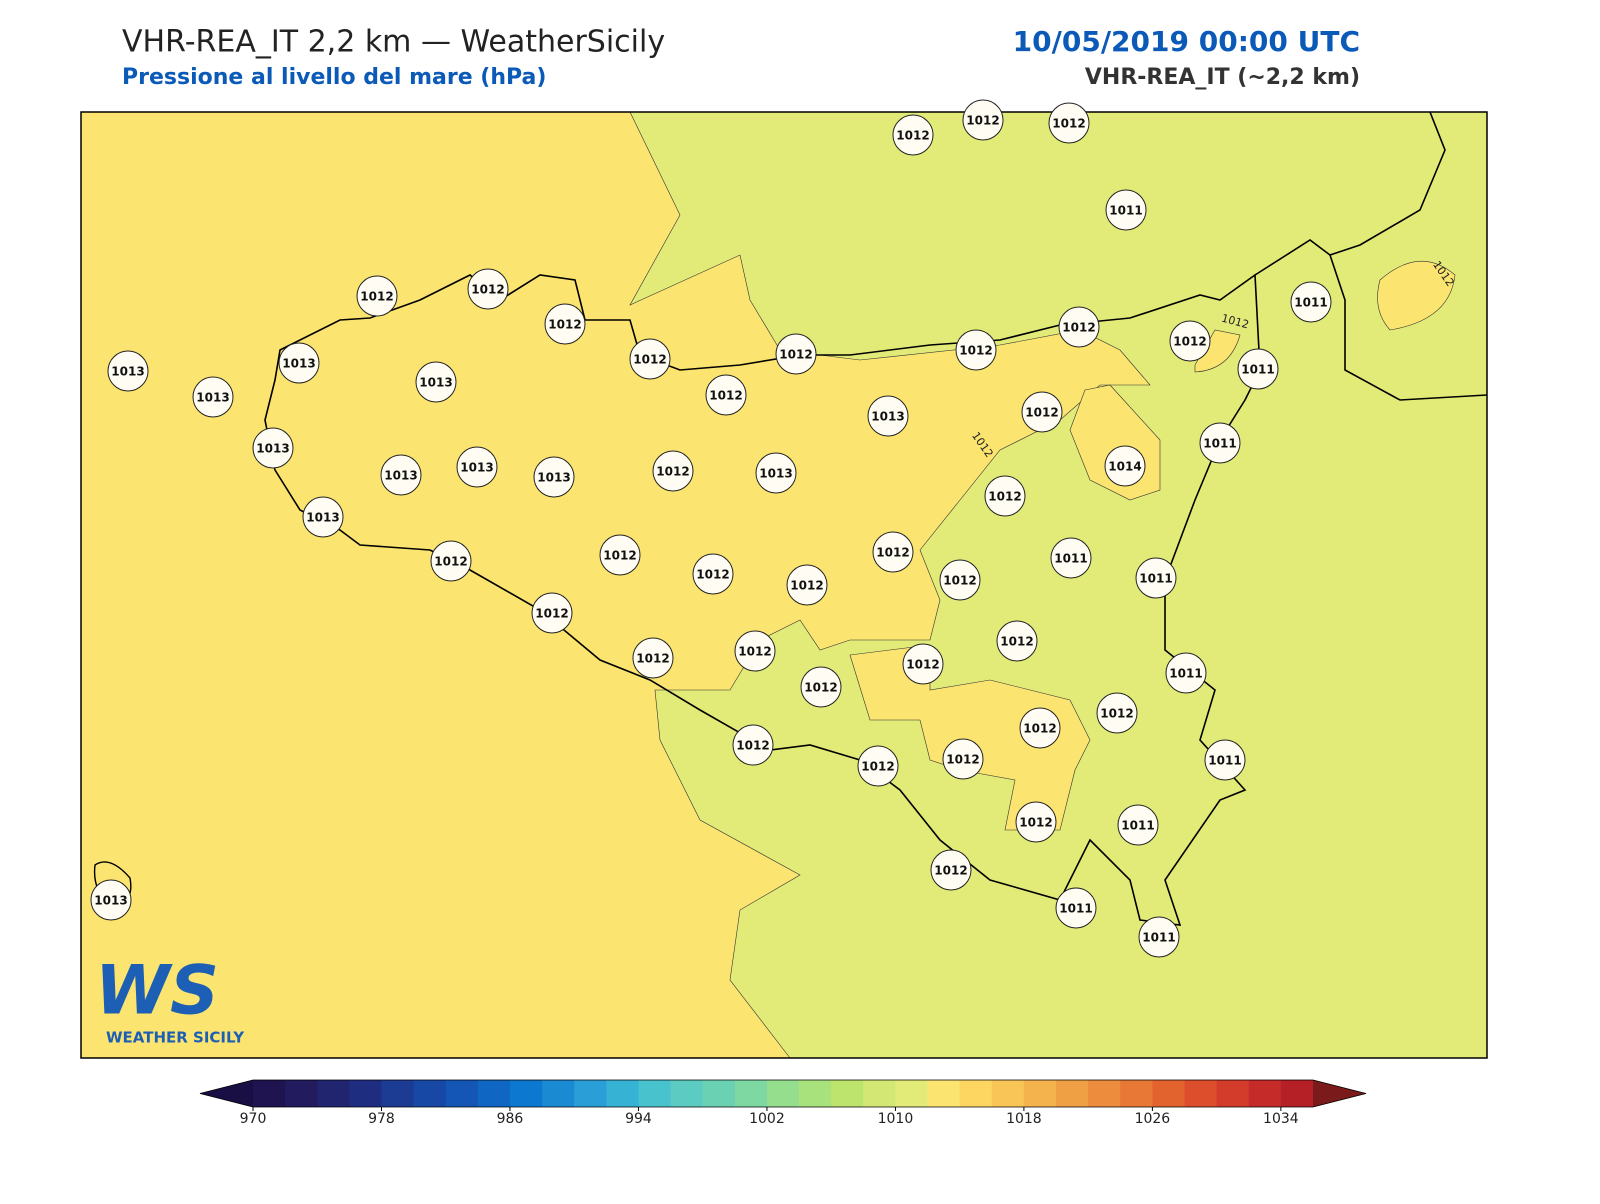  What do you see at coordinates (1339, 1093) in the screenshot?
I see `colorbar-over` at bounding box center [1339, 1093].